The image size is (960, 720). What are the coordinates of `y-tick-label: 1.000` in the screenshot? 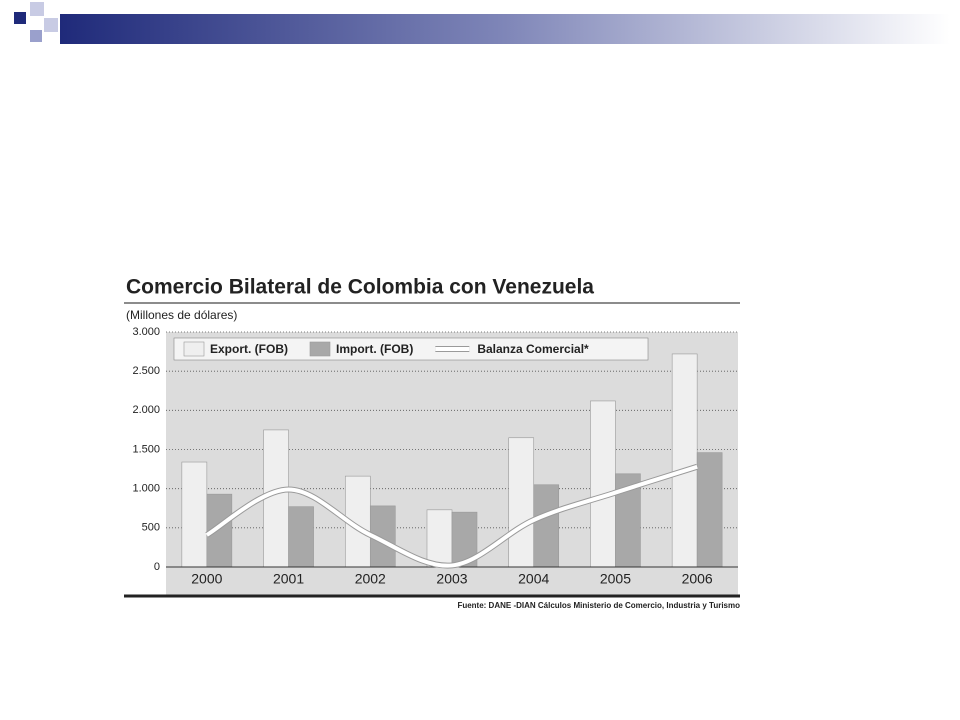 It's located at (146, 489).